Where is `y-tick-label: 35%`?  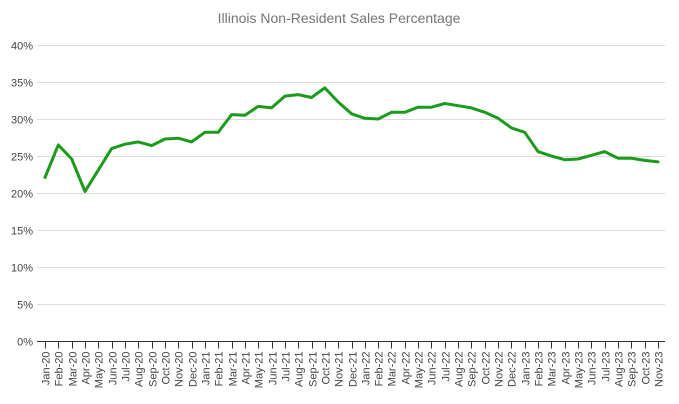
y-tick-label: 35% is located at coordinates (22, 84).